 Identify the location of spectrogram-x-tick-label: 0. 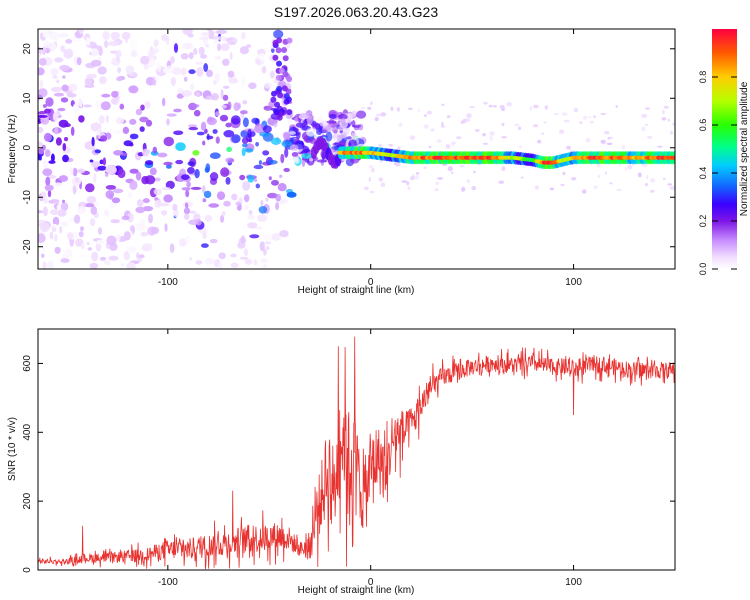
(371, 282).